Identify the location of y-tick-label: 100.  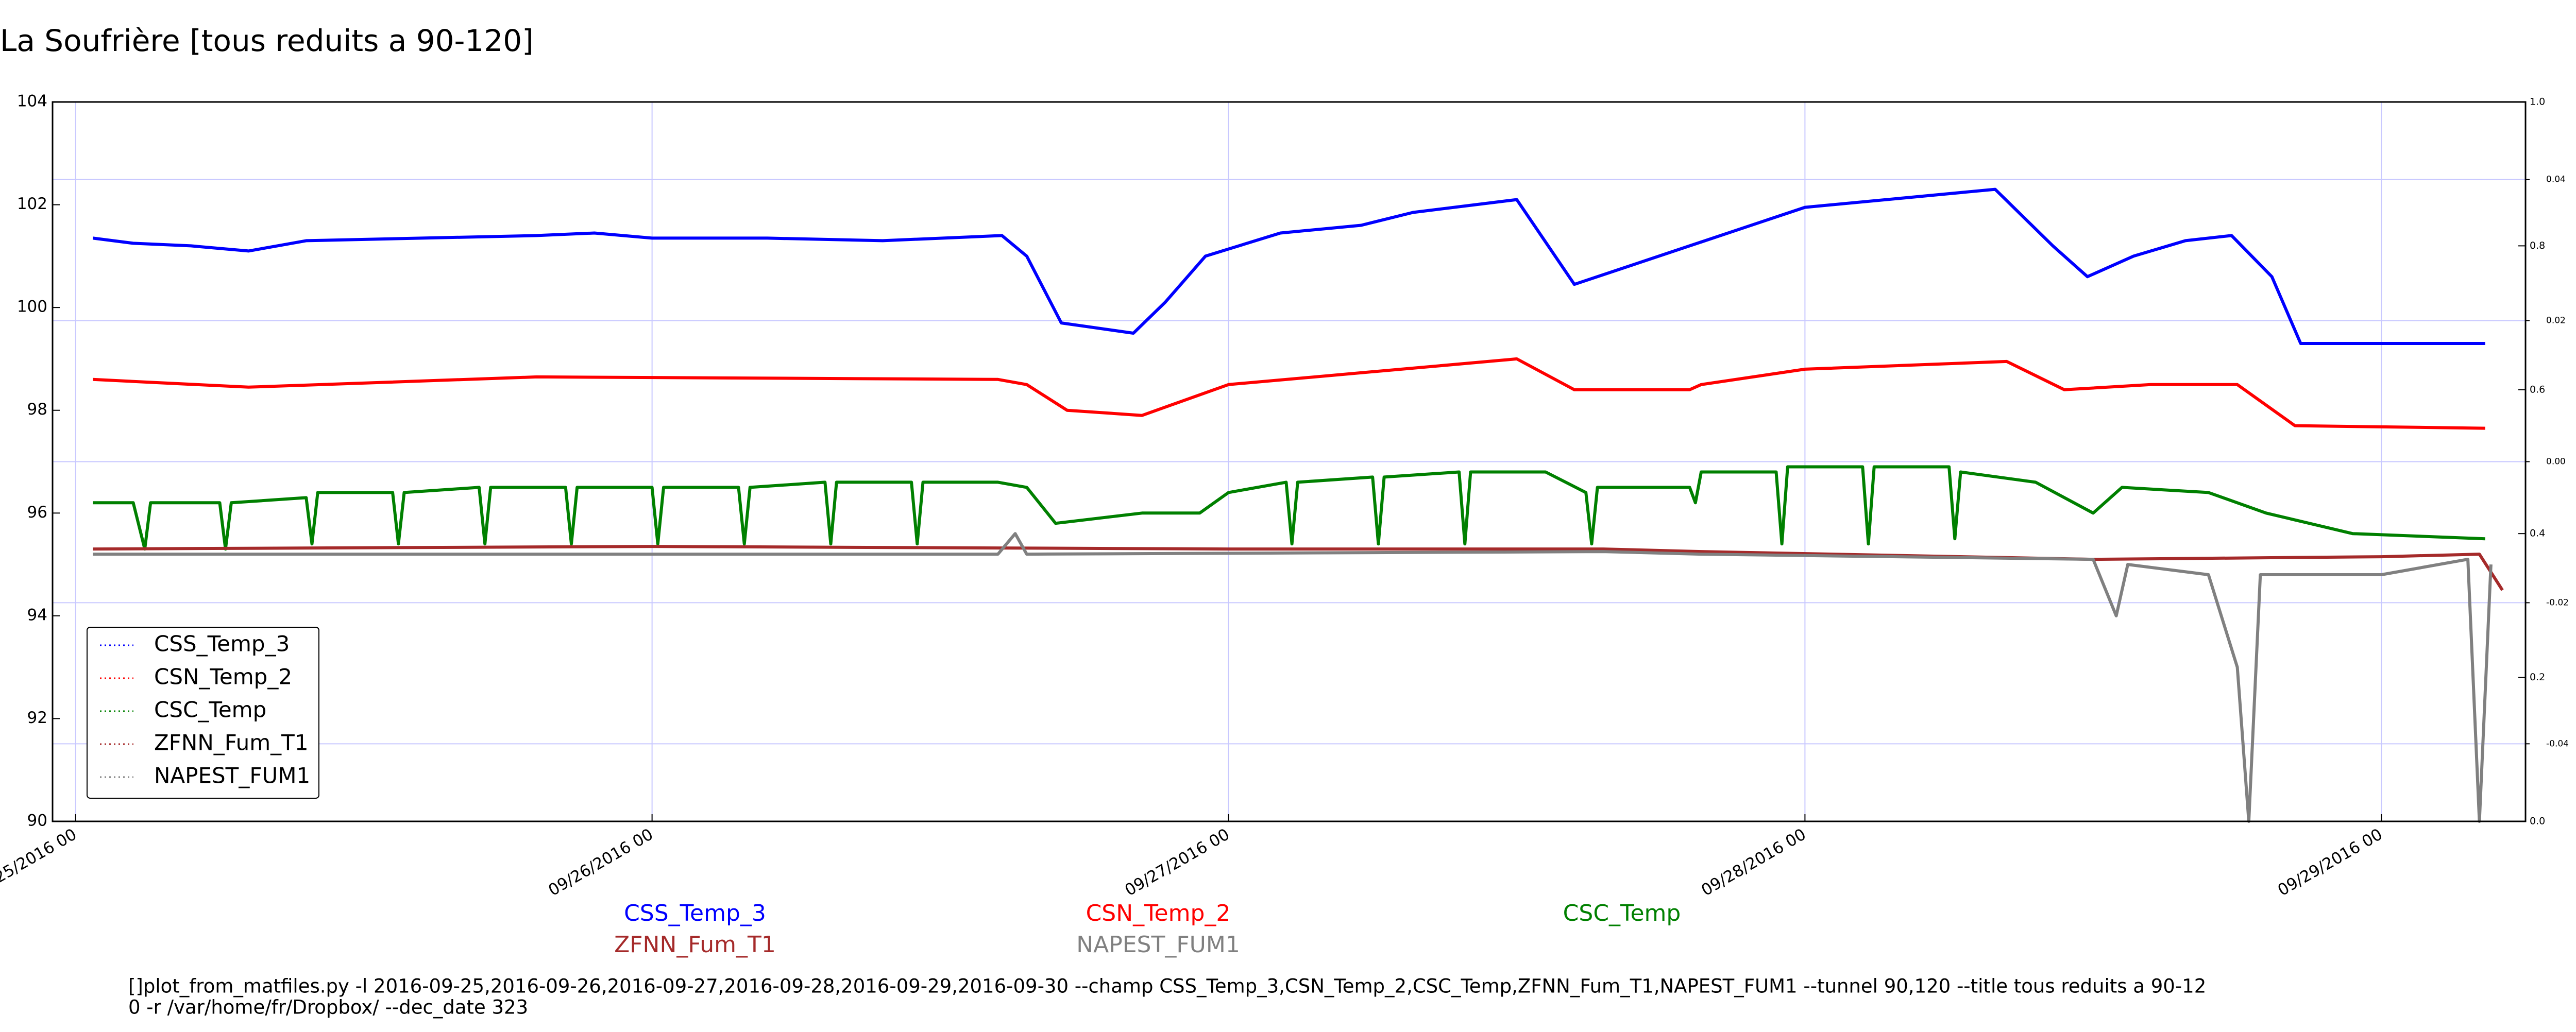
(32, 307).